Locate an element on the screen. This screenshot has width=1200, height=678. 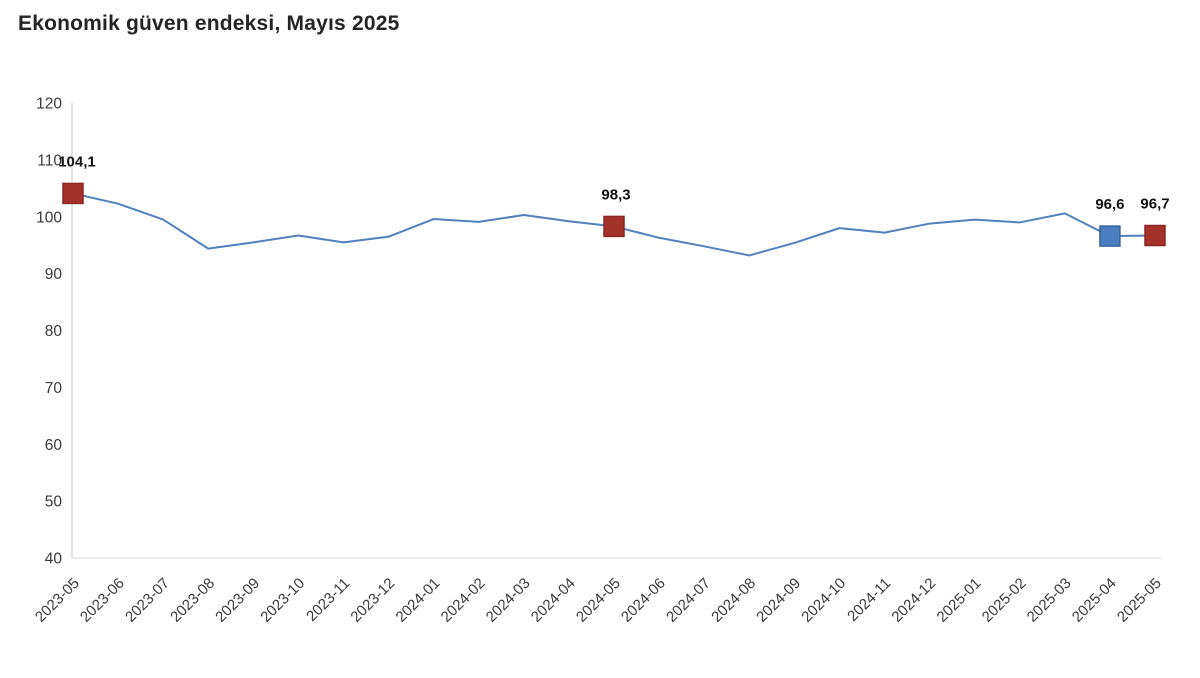
x-tick-label: 2024-03 is located at coordinates (508, 600).